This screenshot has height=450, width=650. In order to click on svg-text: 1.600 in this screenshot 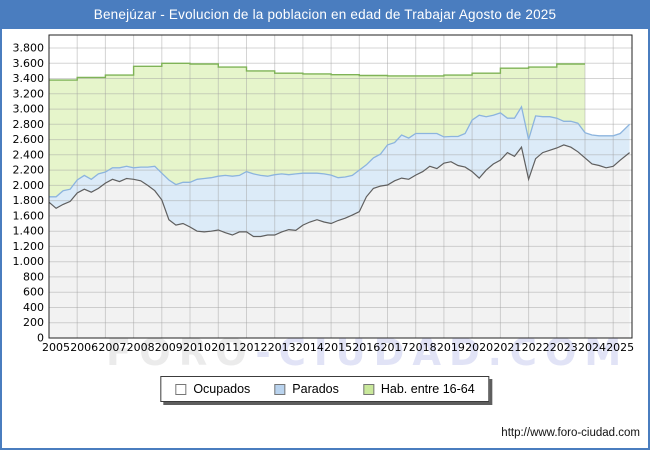, I will do `click(29, 215)`.